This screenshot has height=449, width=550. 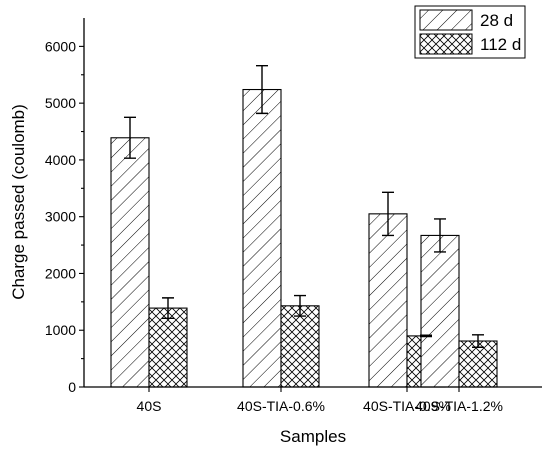 I want to click on x-tick-label-1: 40S-TIA-0.6%, so click(x=281, y=406).